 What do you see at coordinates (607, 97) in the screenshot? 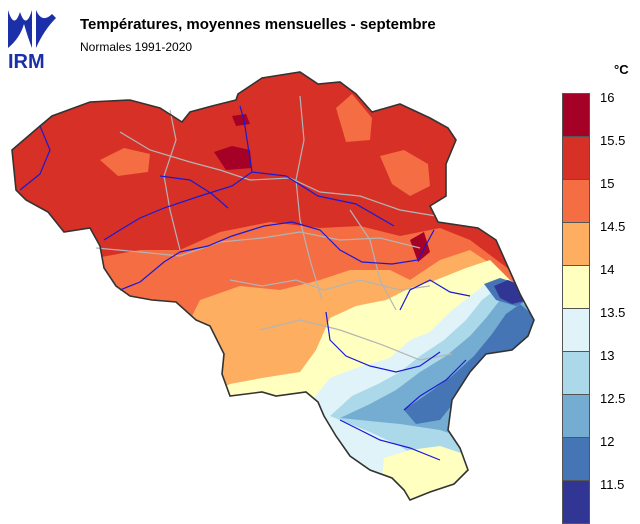
I see `legend-tick-label: 16` at bounding box center [607, 97].